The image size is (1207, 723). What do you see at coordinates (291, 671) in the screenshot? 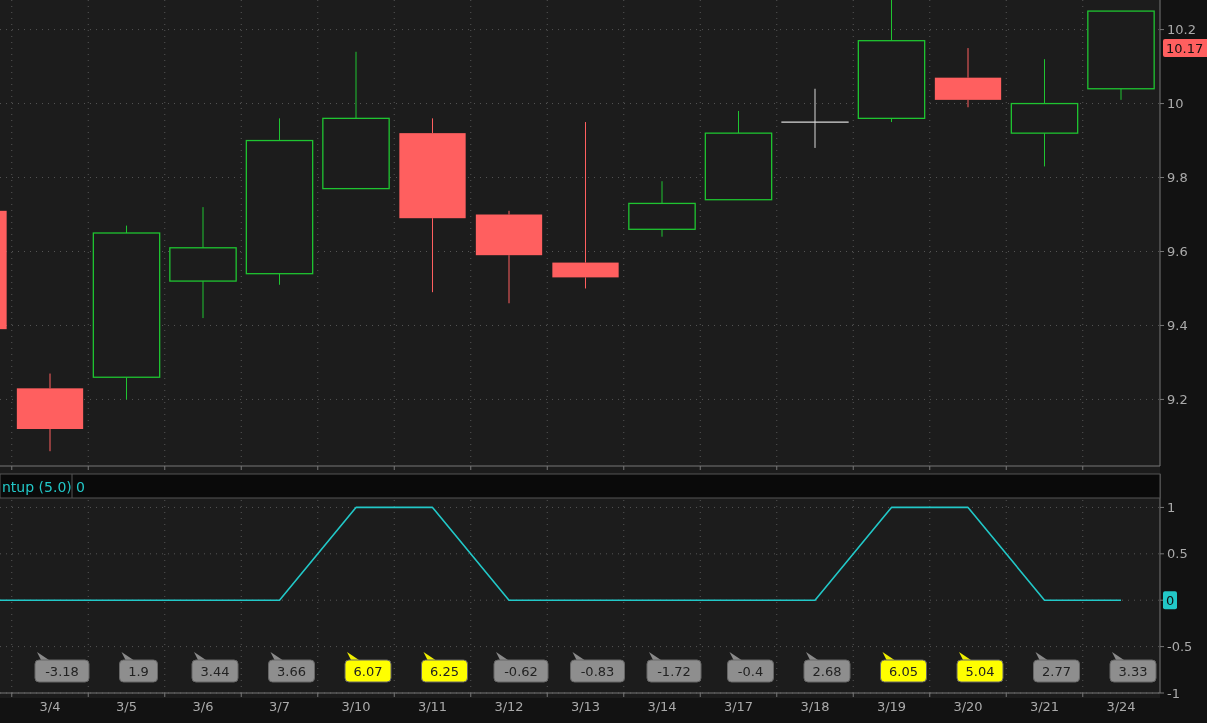
I see `annotation: 3.66` at bounding box center [291, 671].